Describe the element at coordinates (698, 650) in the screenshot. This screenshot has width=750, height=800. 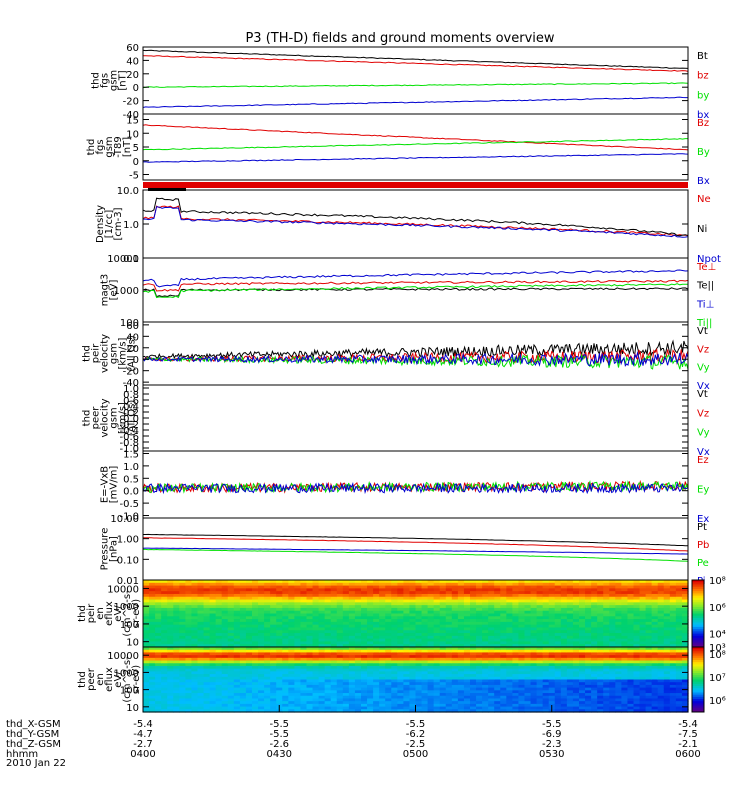
I see `colorbar-segment` at that location.